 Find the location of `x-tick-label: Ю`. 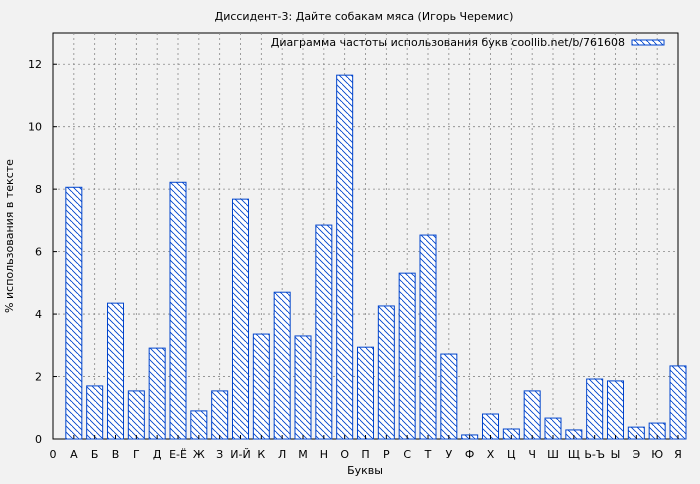

x-tick-label: Ю is located at coordinates (657, 454).